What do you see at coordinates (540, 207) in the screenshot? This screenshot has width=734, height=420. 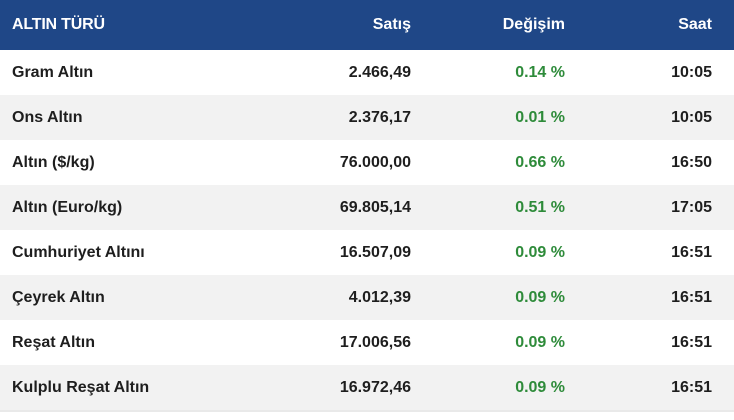 I see `change-percent: 0.51 %` at bounding box center [540, 207].